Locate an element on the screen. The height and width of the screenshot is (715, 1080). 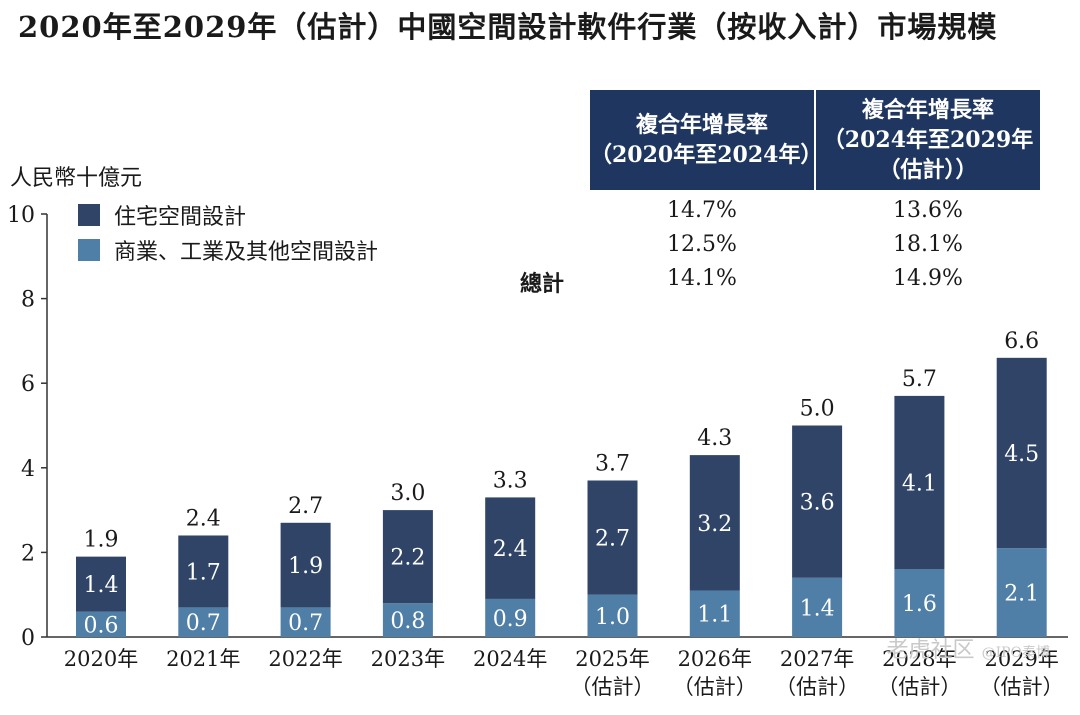
data-label-total: 5.7 is located at coordinates (919, 379).